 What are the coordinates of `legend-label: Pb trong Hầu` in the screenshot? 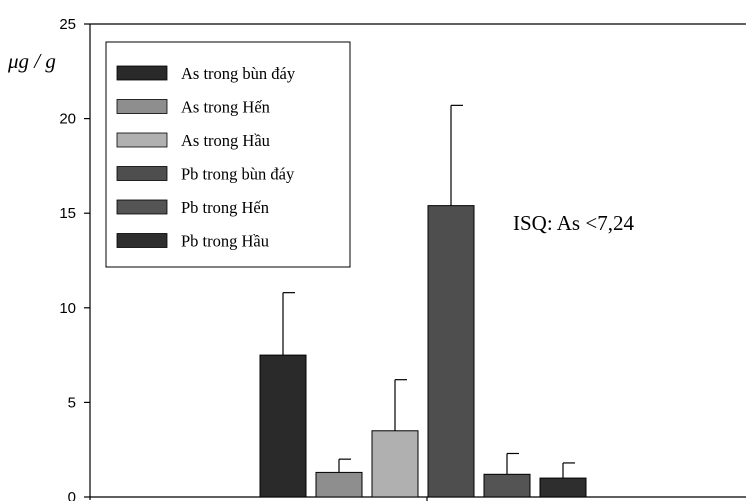 It's located at (225, 241).